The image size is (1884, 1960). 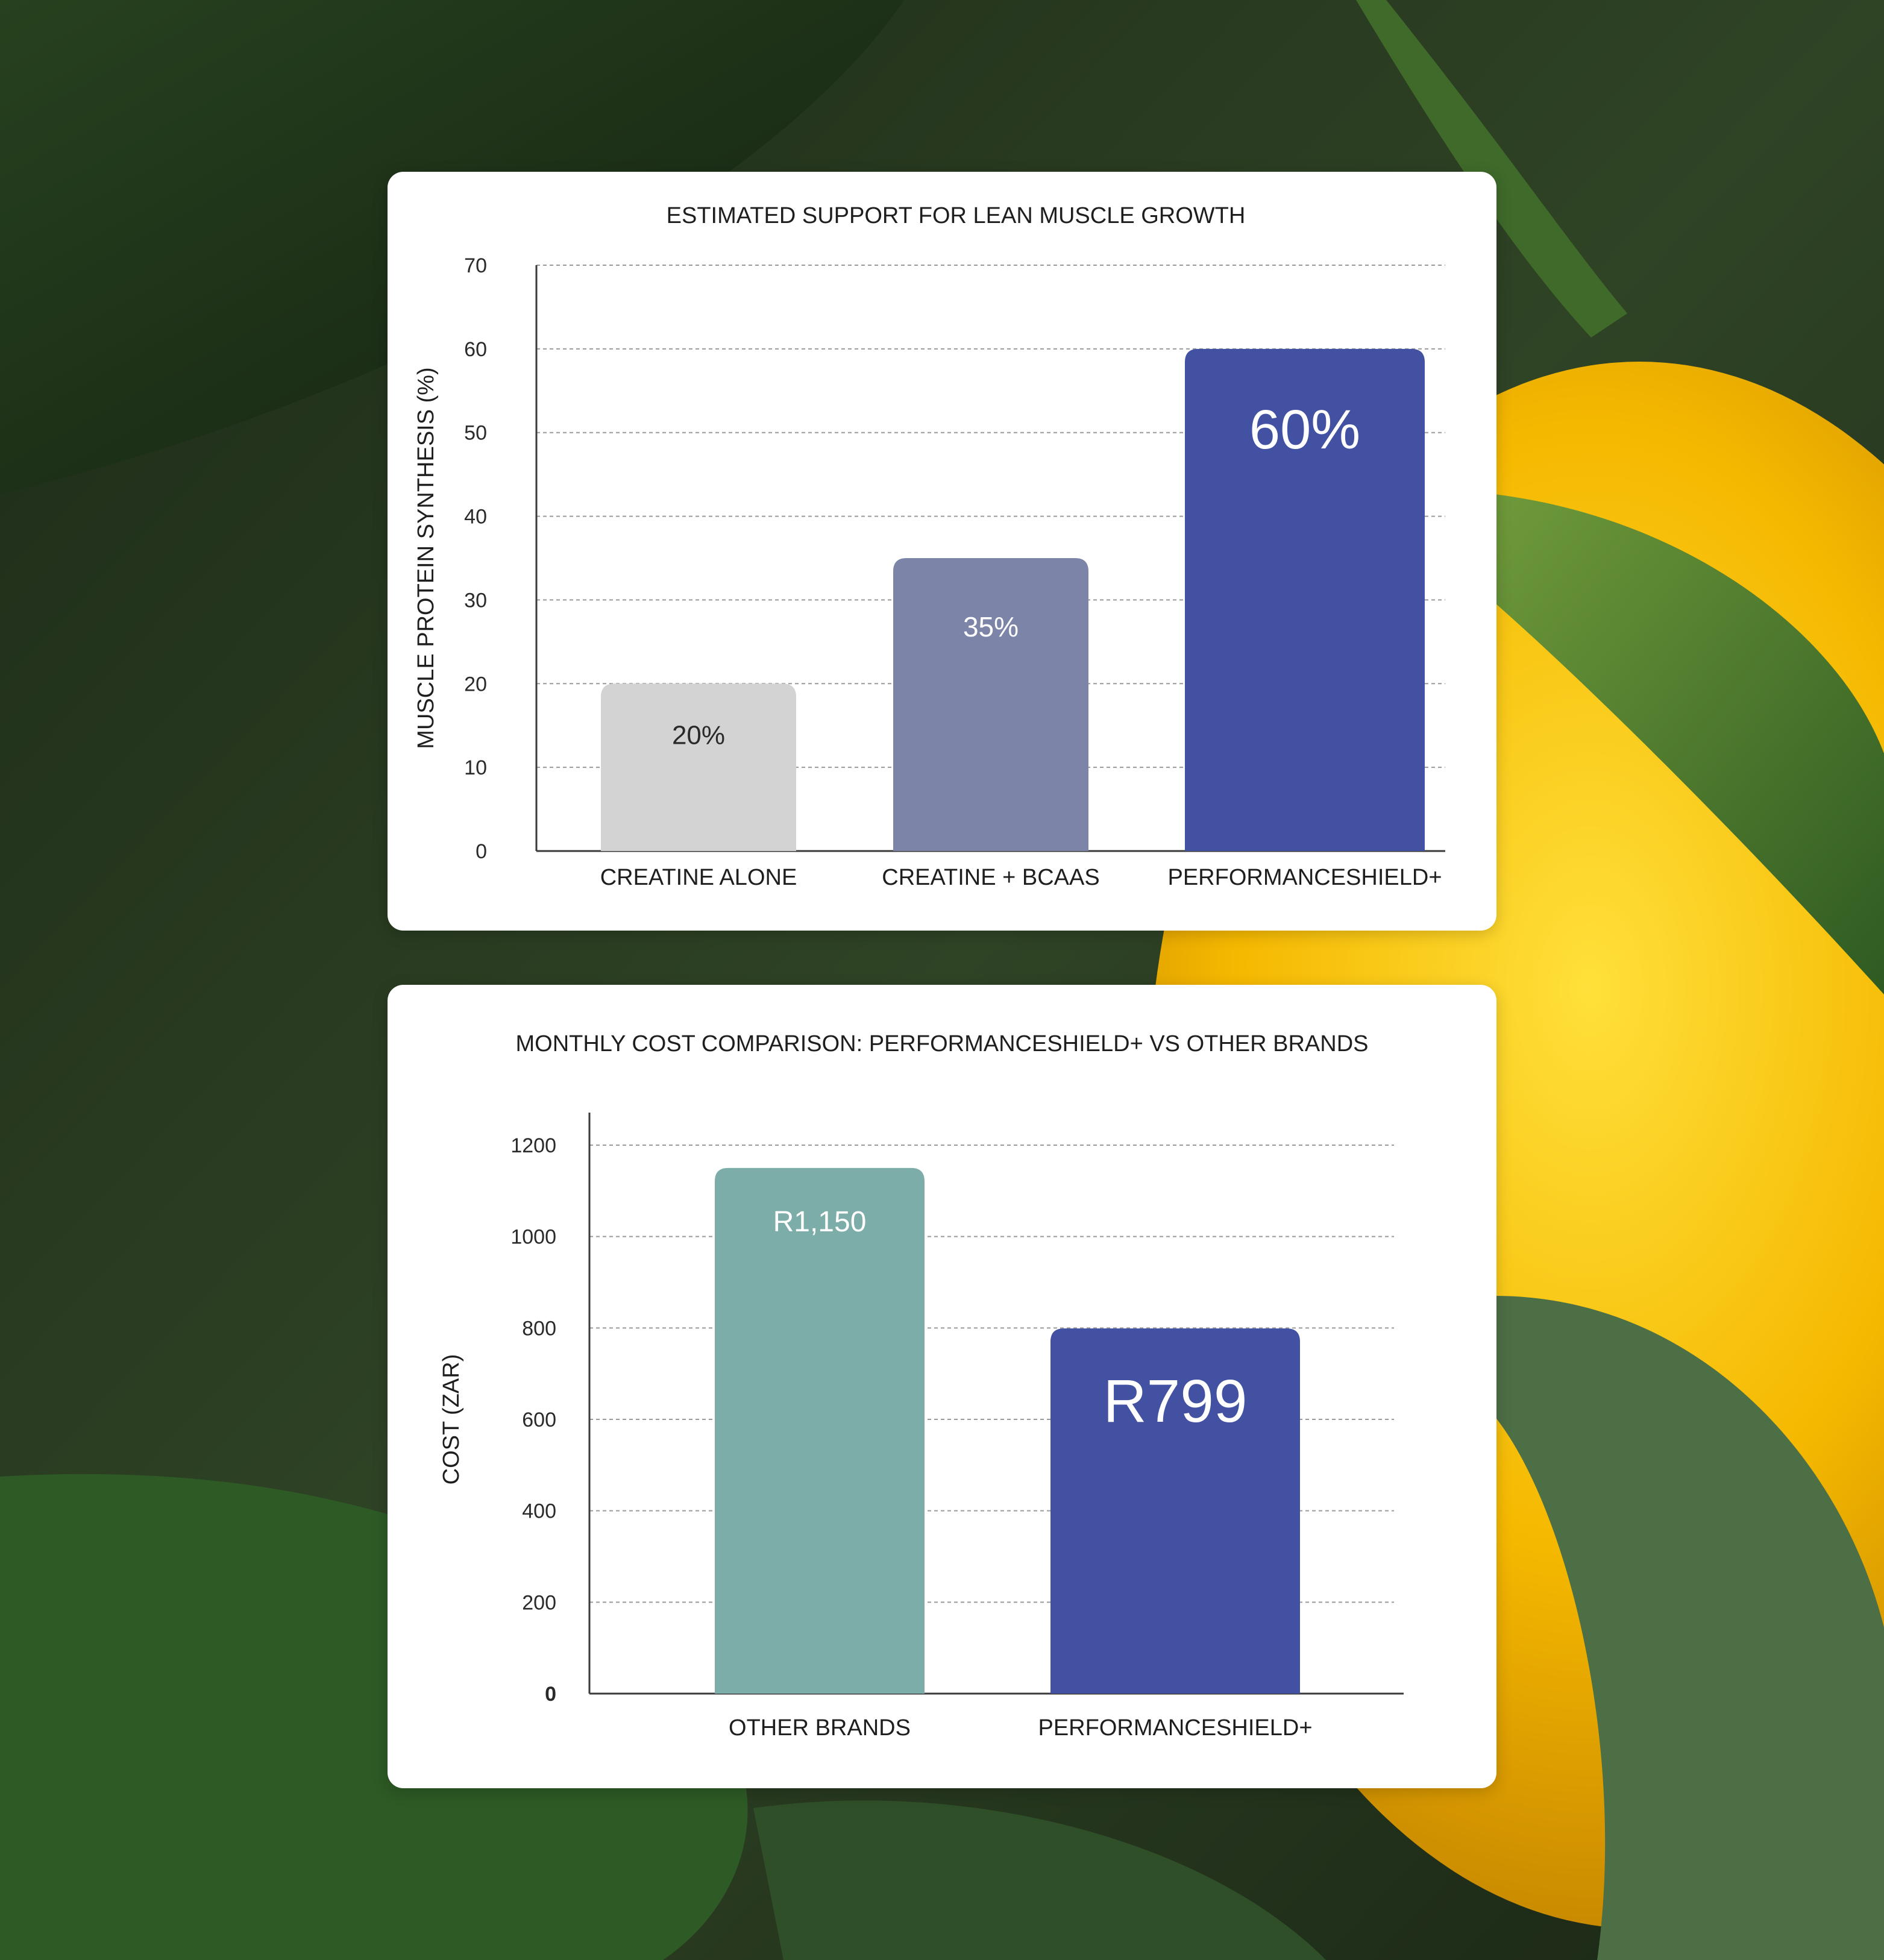 What do you see at coordinates (475, 517) in the screenshot?
I see `y-tick-label: 40` at bounding box center [475, 517].